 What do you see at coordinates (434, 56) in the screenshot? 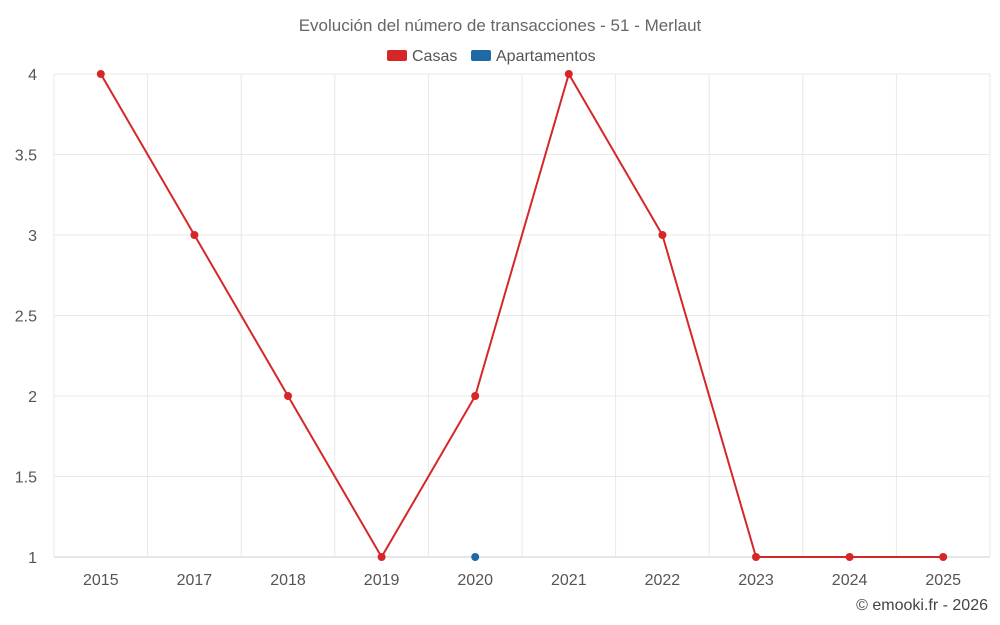
I see `legend-label-casas: Casas` at bounding box center [434, 56].